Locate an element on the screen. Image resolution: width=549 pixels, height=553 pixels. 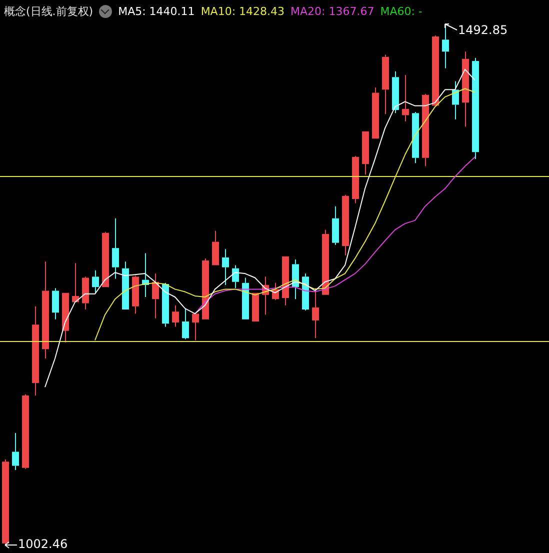
text: MA10: 1428.43 is located at coordinates (242, 11).